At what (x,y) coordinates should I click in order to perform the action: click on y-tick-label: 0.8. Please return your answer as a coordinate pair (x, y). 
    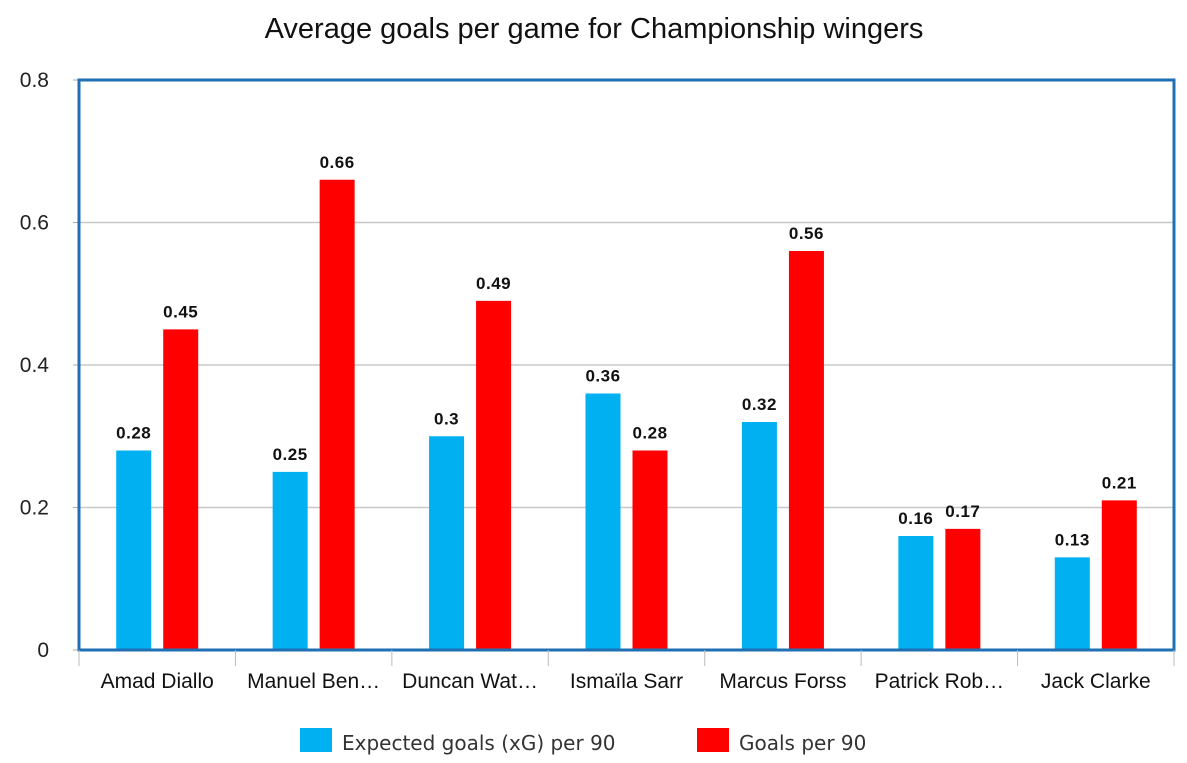
    Looking at the image, I should click on (34, 80).